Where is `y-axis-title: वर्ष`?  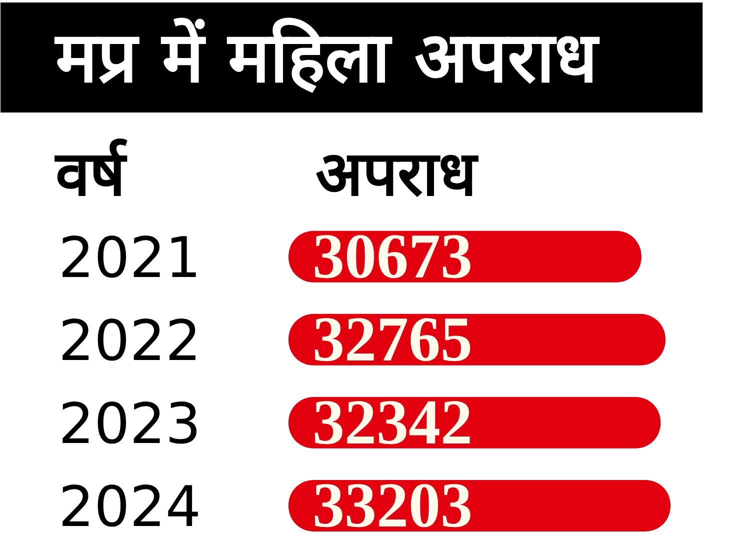 y-axis-title: वर्ष is located at coordinates (91, 173).